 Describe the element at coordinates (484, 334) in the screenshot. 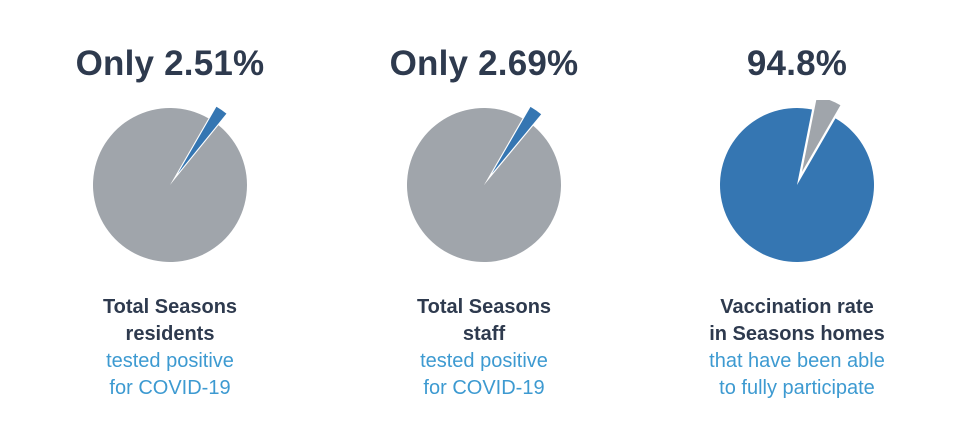

I see `caption-bold-line-2: staff` at that location.